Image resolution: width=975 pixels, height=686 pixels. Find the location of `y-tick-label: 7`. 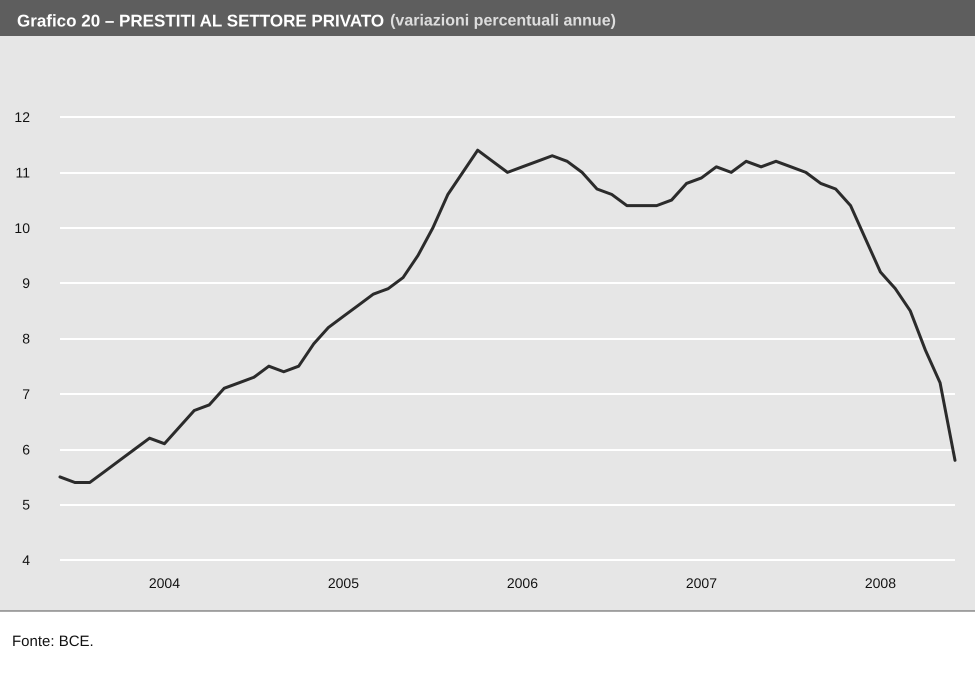

y-tick-label: 7 is located at coordinates (26, 394).